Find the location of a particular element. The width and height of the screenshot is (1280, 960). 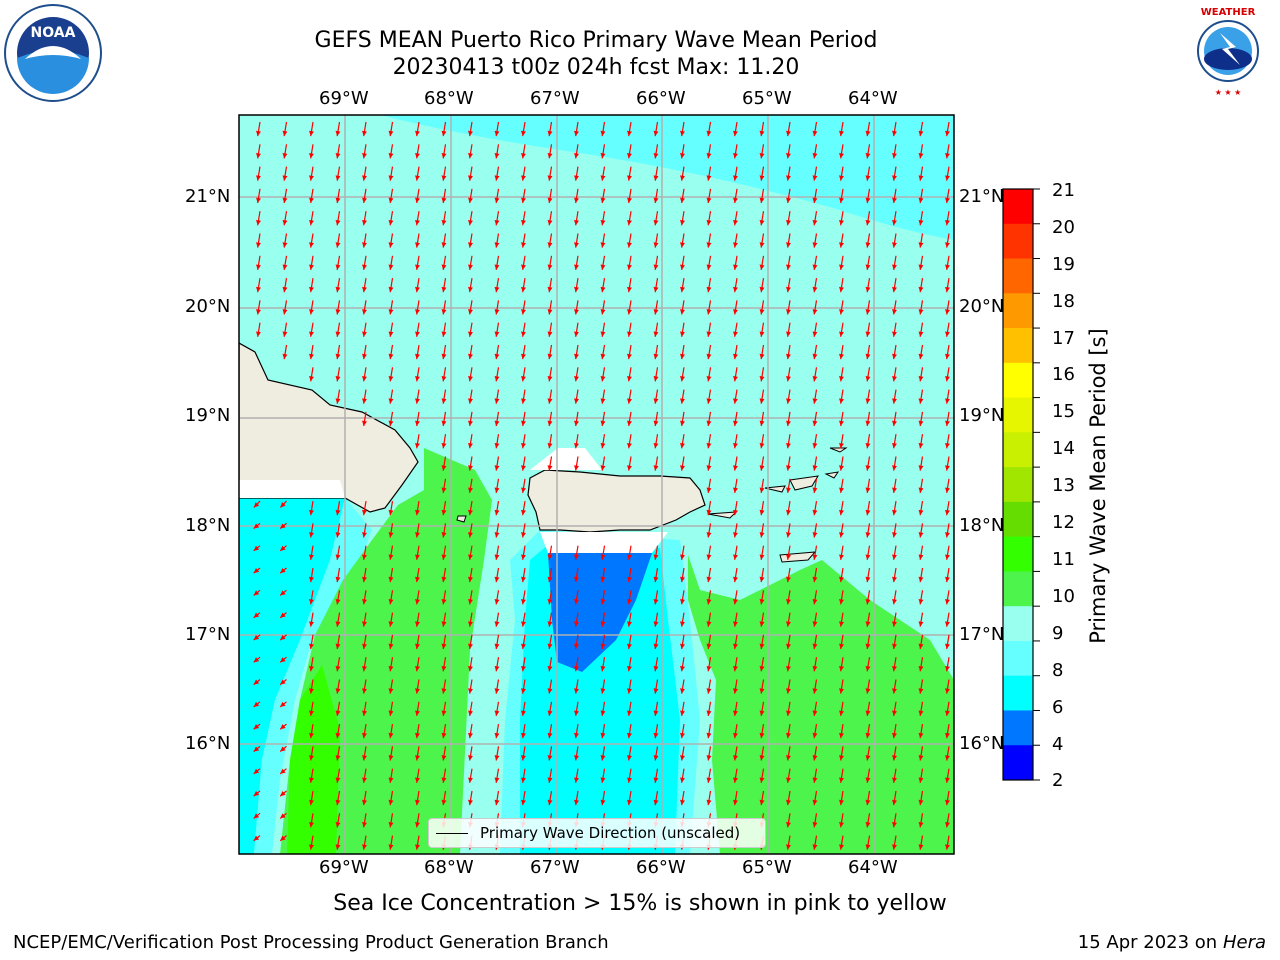

lon-label-bottom-69w: 69°W is located at coordinates (344, 867).